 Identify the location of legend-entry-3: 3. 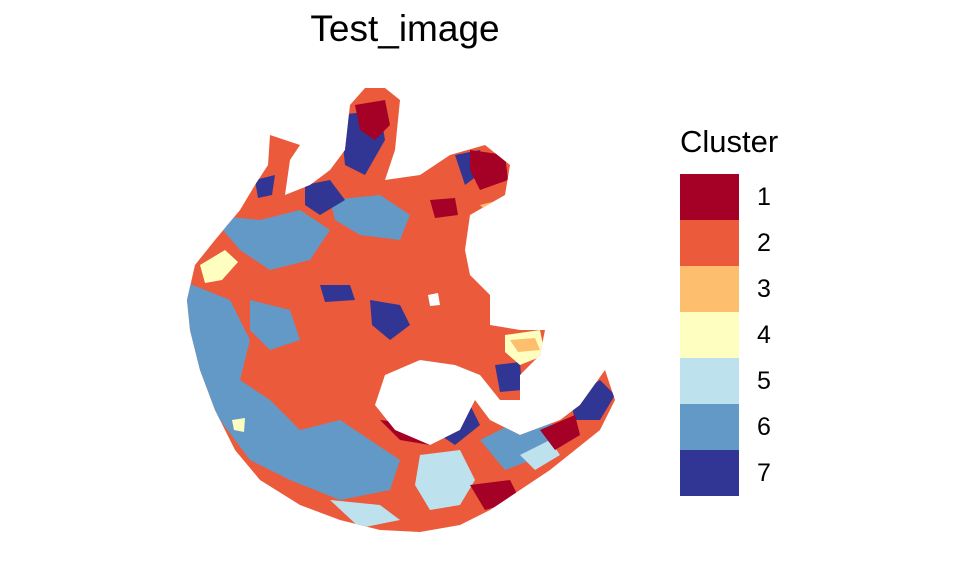
(729, 289).